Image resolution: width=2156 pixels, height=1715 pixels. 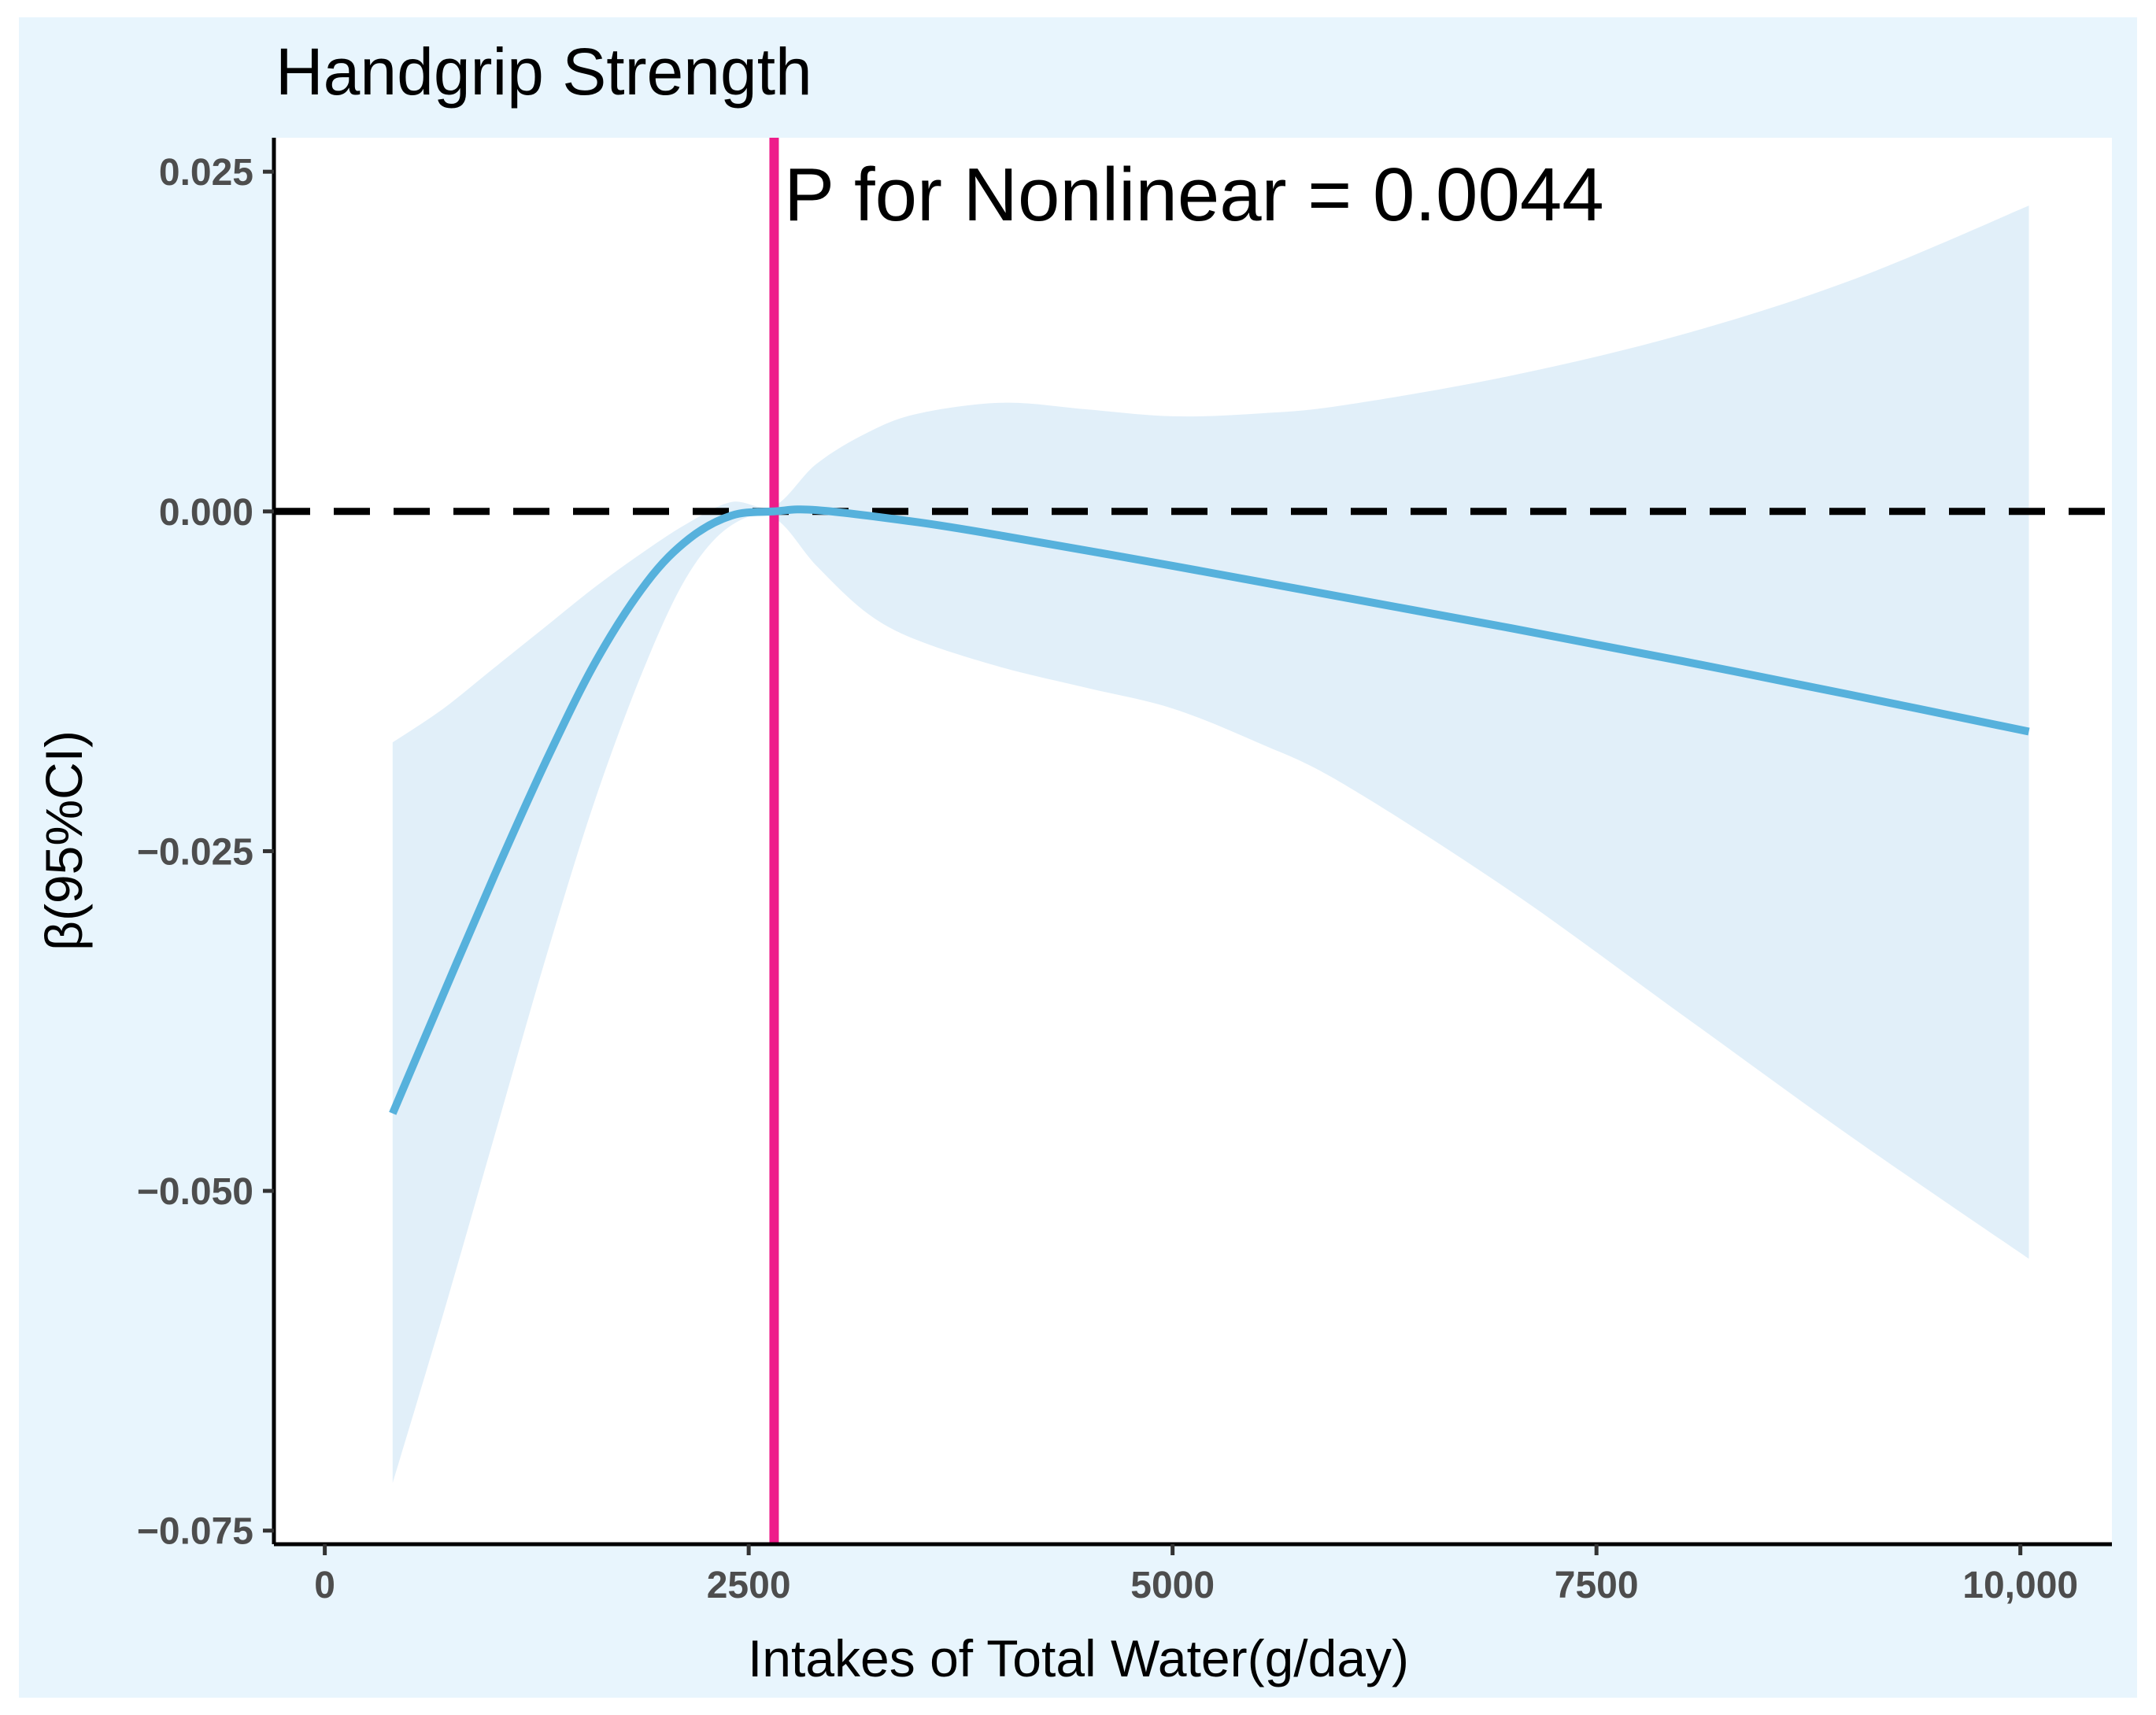 What do you see at coordinates (544, 72) in the screenshot?
I see `chart-title: Handgrip Strength` at bounding box center [544, 72].